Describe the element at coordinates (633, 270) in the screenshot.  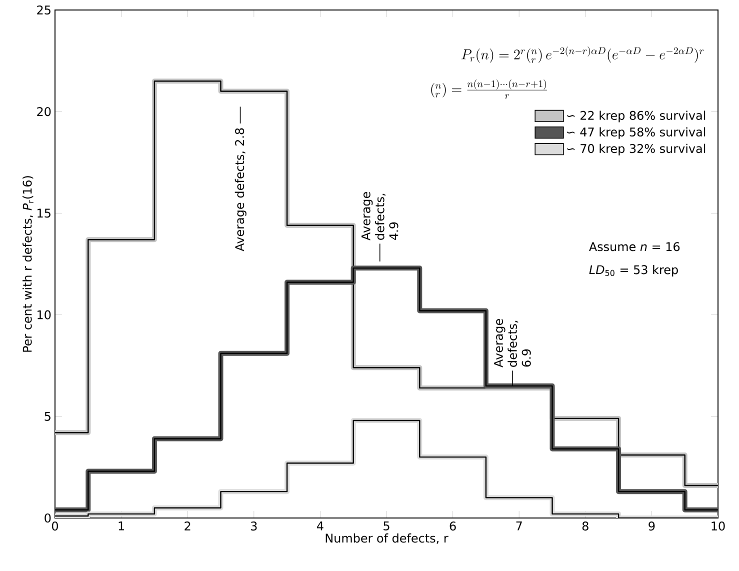
I see `annotation: LD$_{50}$ = 53 krep` at that location.